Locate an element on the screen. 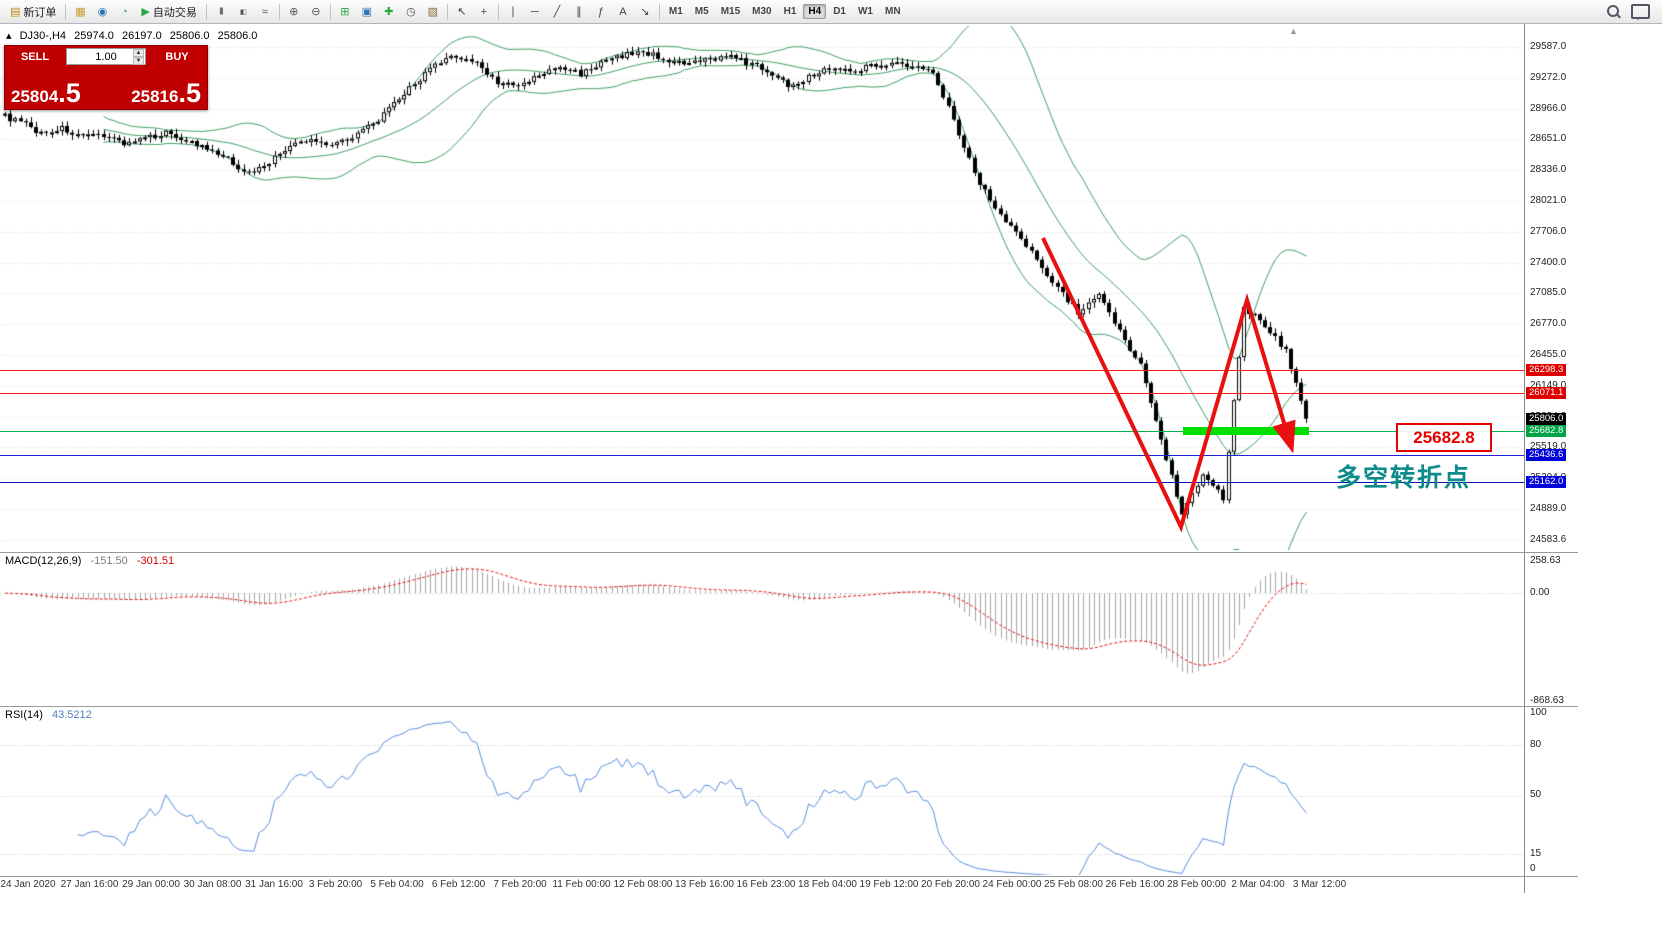 Image resolution: width=1662 pixels, height=944 pixels. toolbar-right-group is located at coordinates (1632, 12).